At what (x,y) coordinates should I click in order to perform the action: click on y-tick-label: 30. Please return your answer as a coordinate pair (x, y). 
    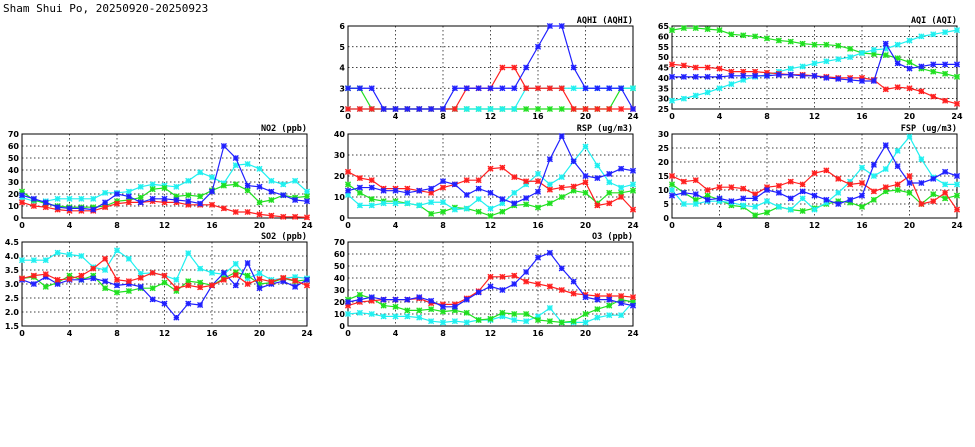
    Looking at the image, I should click on (664, 134).